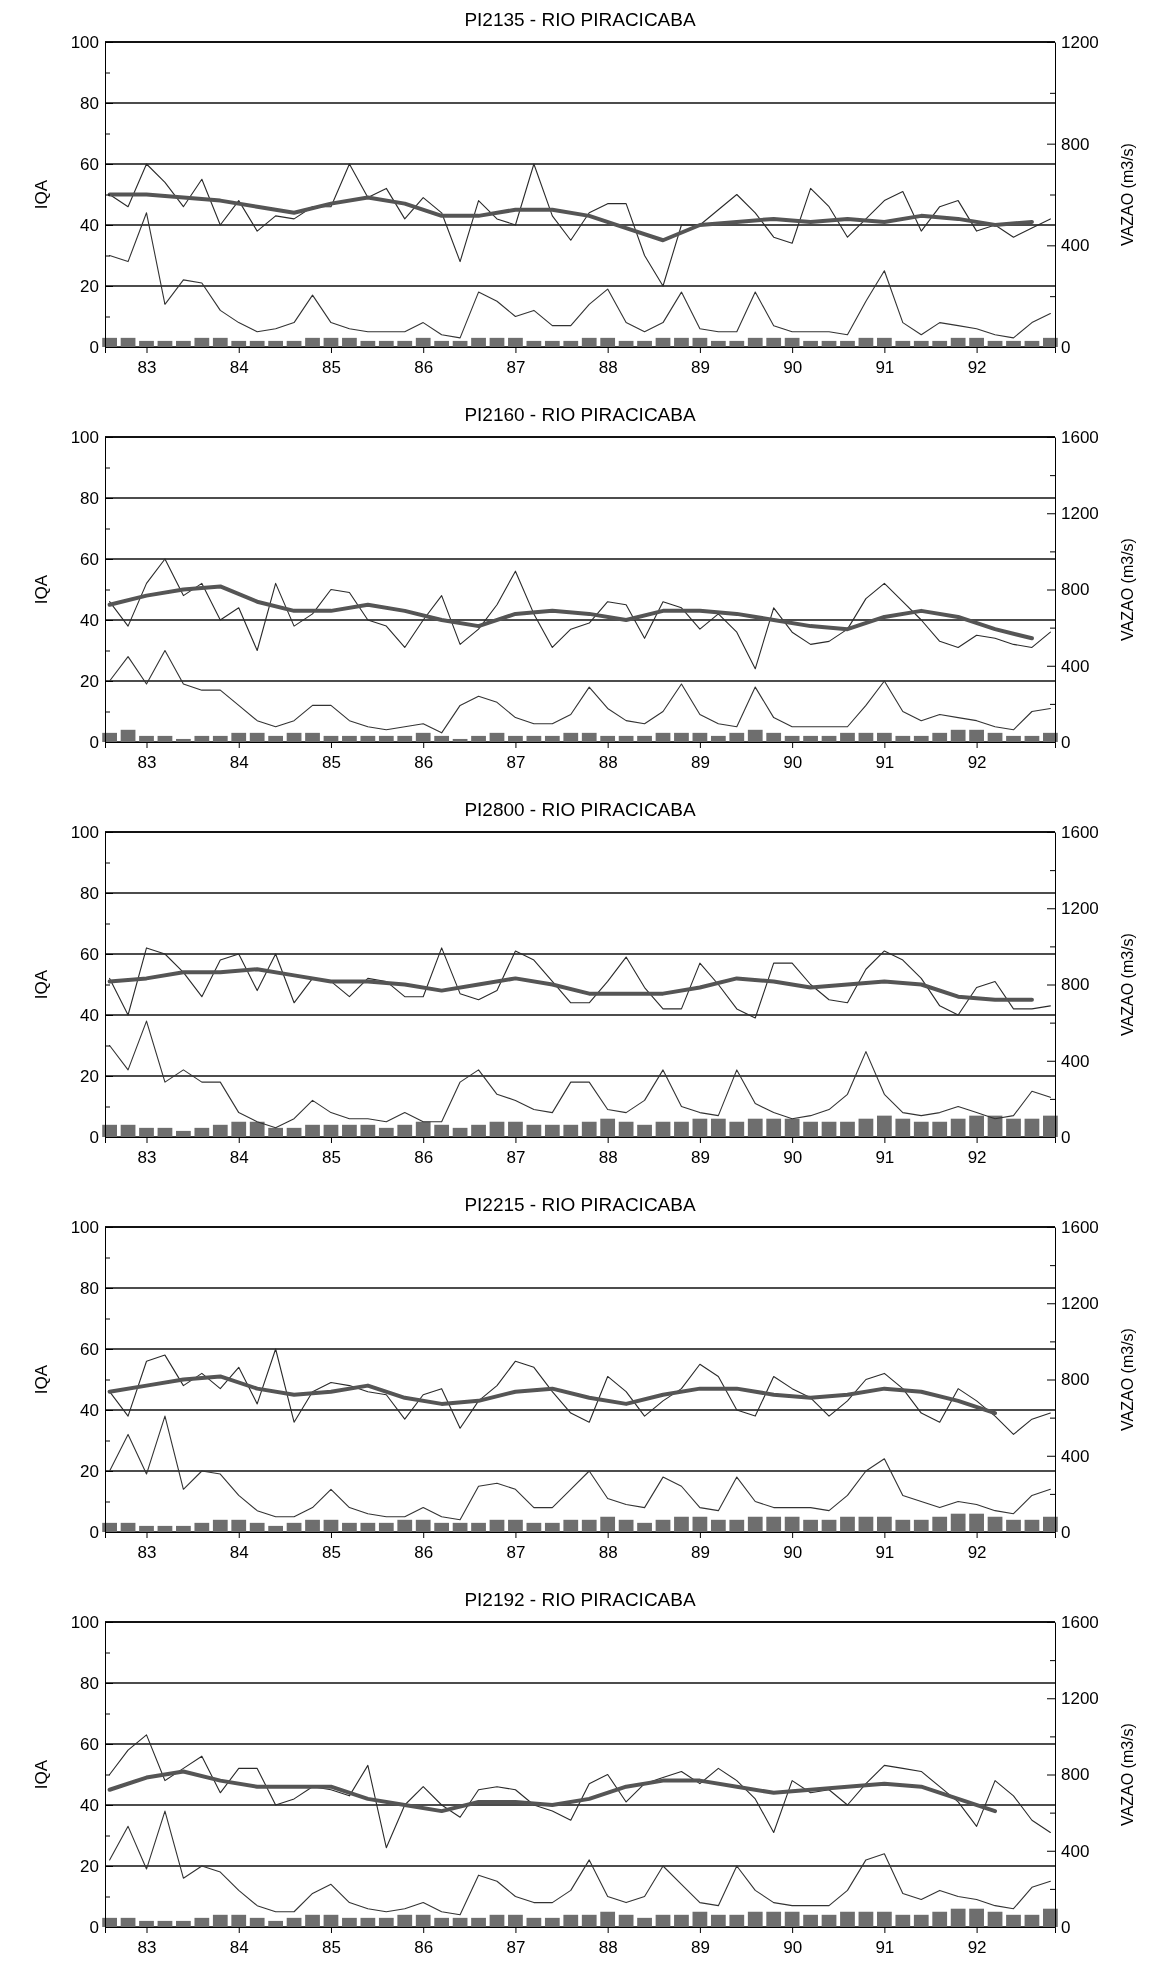  What do you see at coordinates (977, 367) in the screenshot?
I see `x-tick-label: 92` at bounding box center [977, 367].